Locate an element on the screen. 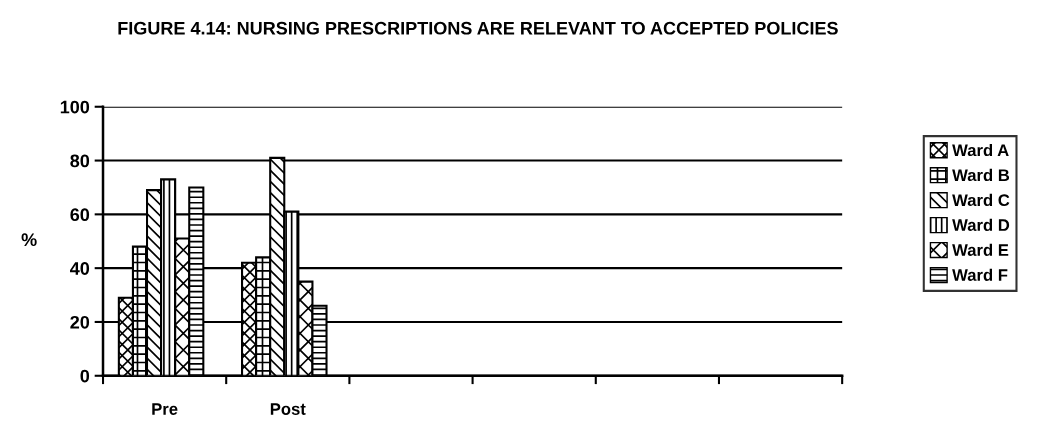  legend-label: Ward C is located at coordinates (981, 200).